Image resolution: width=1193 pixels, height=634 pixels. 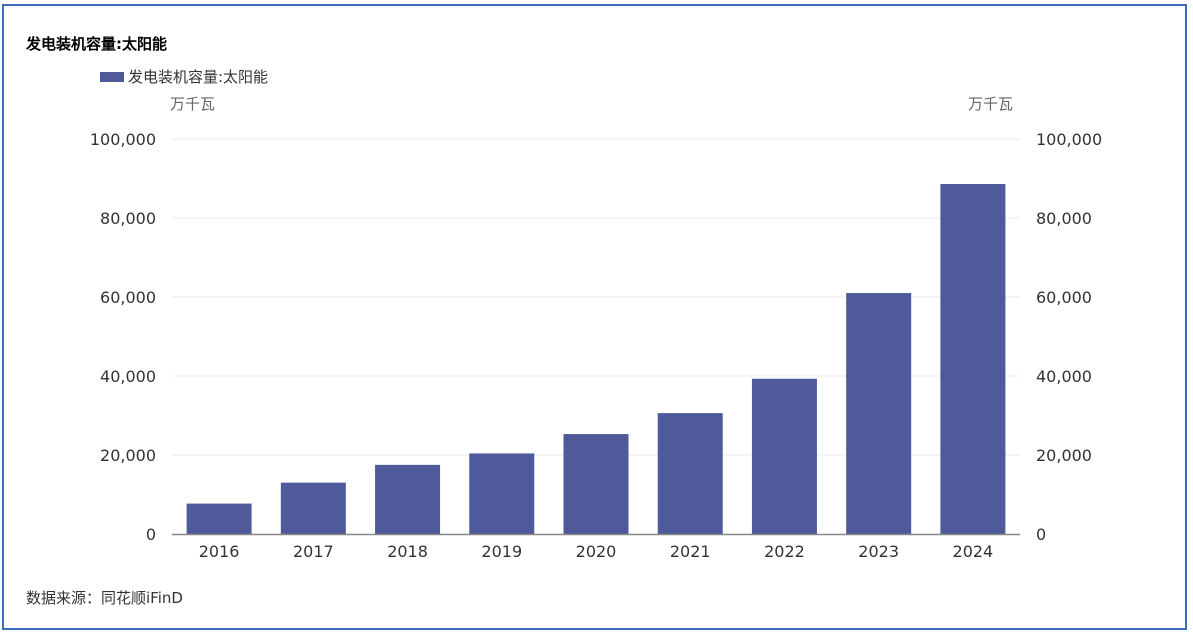 What do you see at coordinates (193, 104) in the screenshot?
I see `y-axis-left-unit: 万千瓦` at bounding box center [193, 104].